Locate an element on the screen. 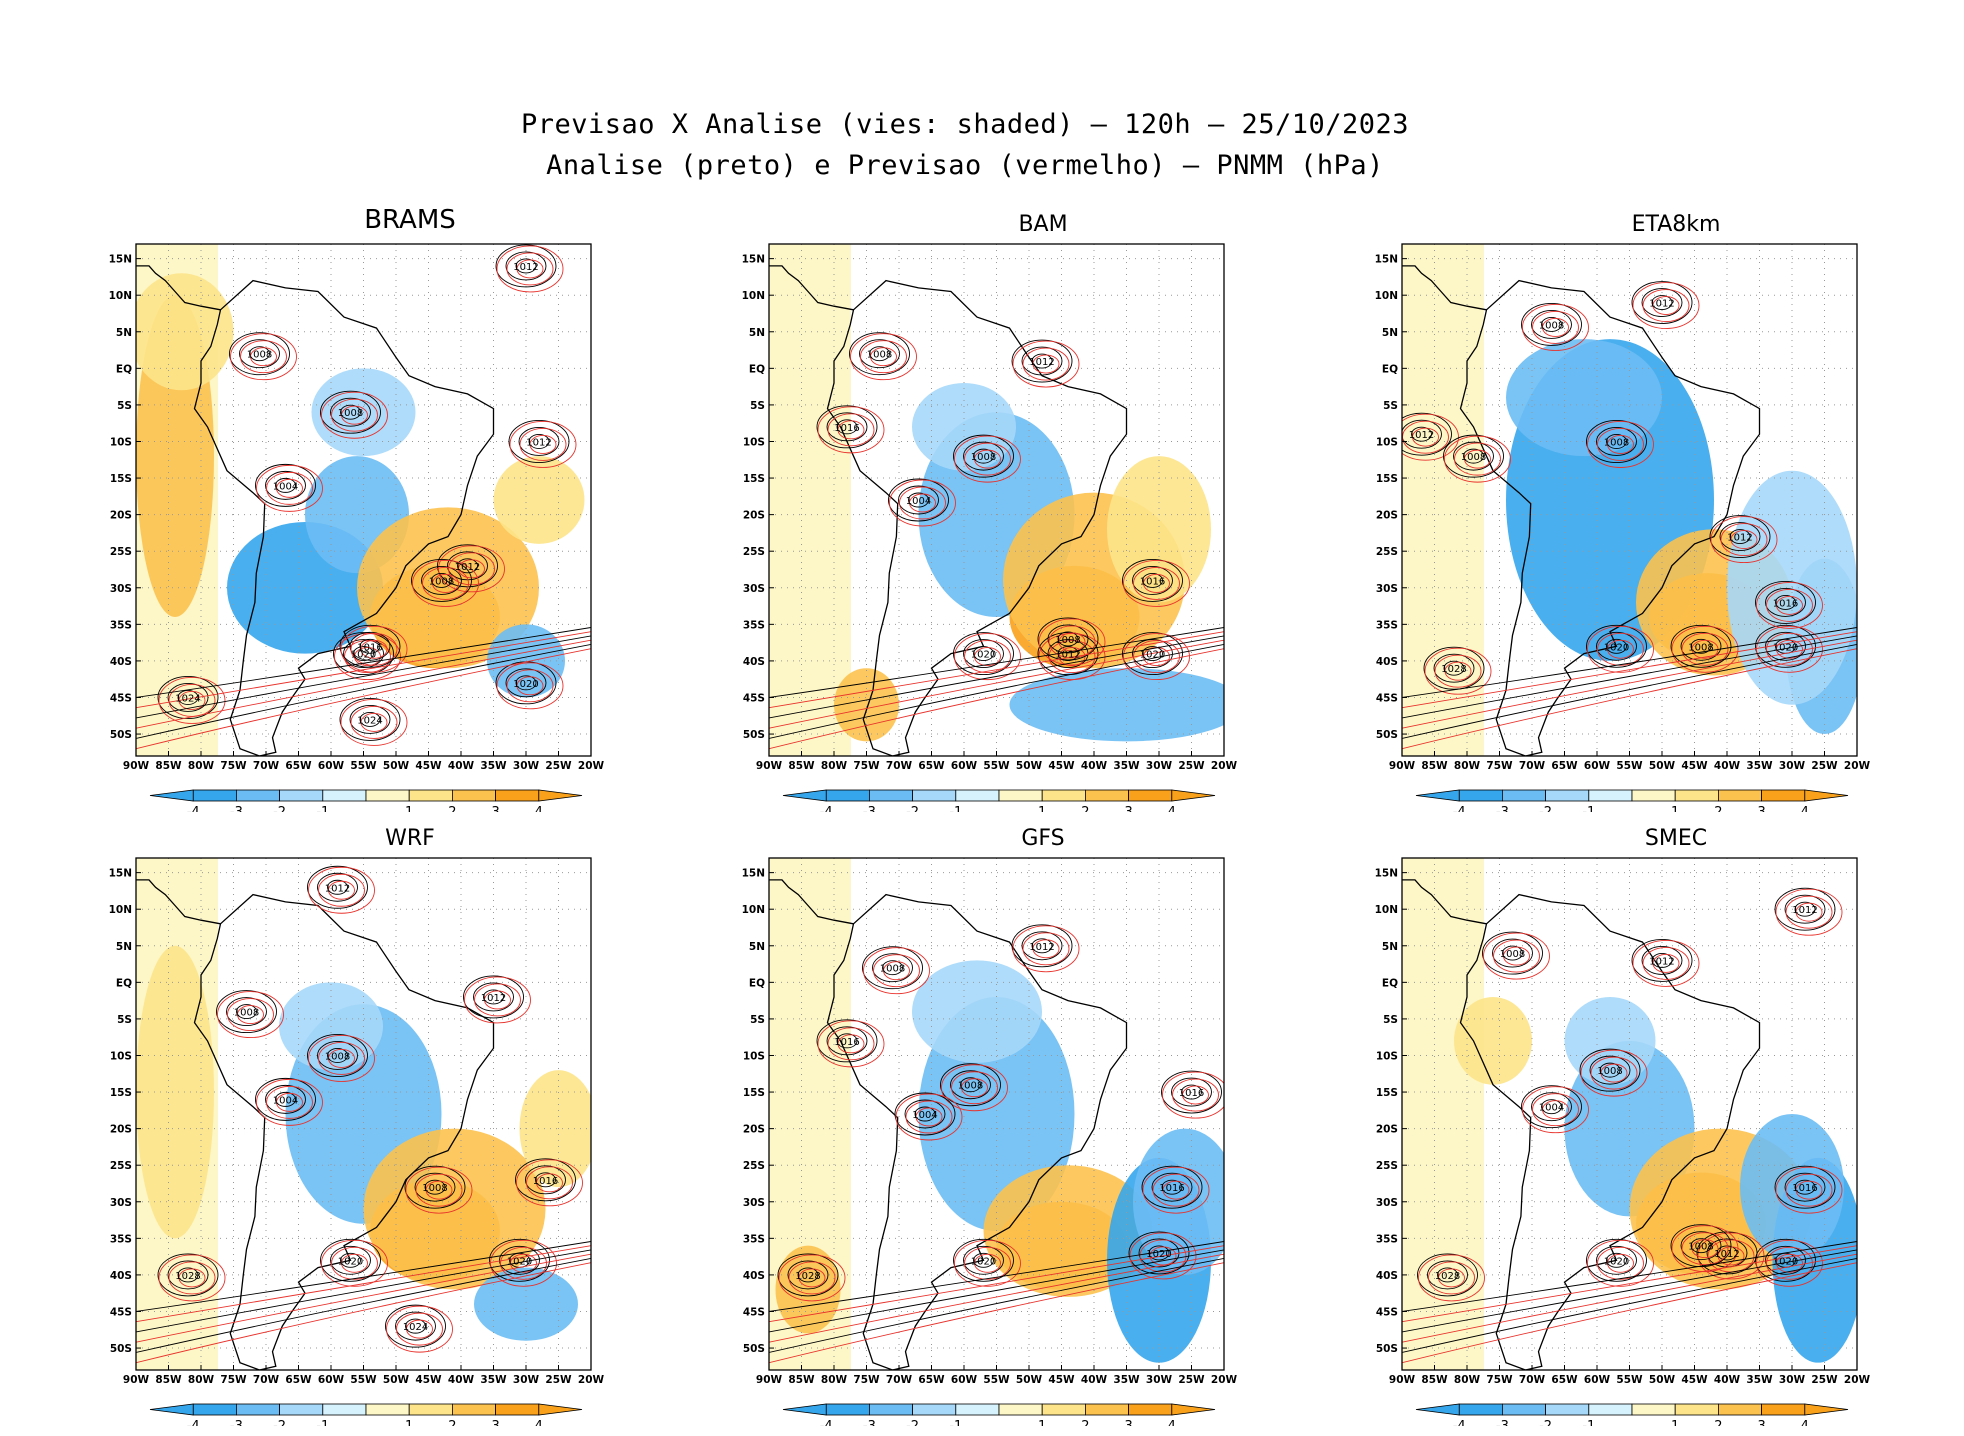 The height and width of the screenshot is (1436, 1964). isobar-label: 1008 is located at coordinates (1609, 1071).